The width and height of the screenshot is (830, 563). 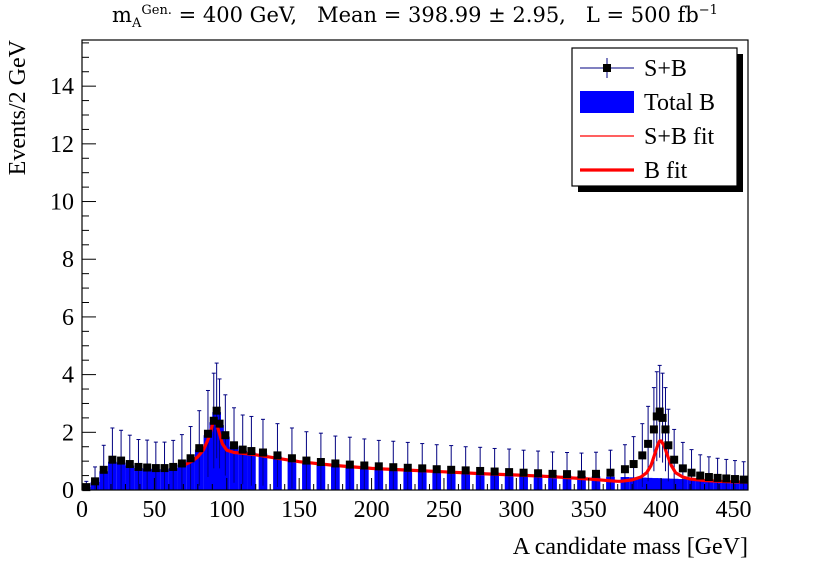 What do you see at coordinates (441, 15) in the screenshot?
I see `title-mean: Mean = 398.99 ± 2.95,` at bounding box center [441, 15].